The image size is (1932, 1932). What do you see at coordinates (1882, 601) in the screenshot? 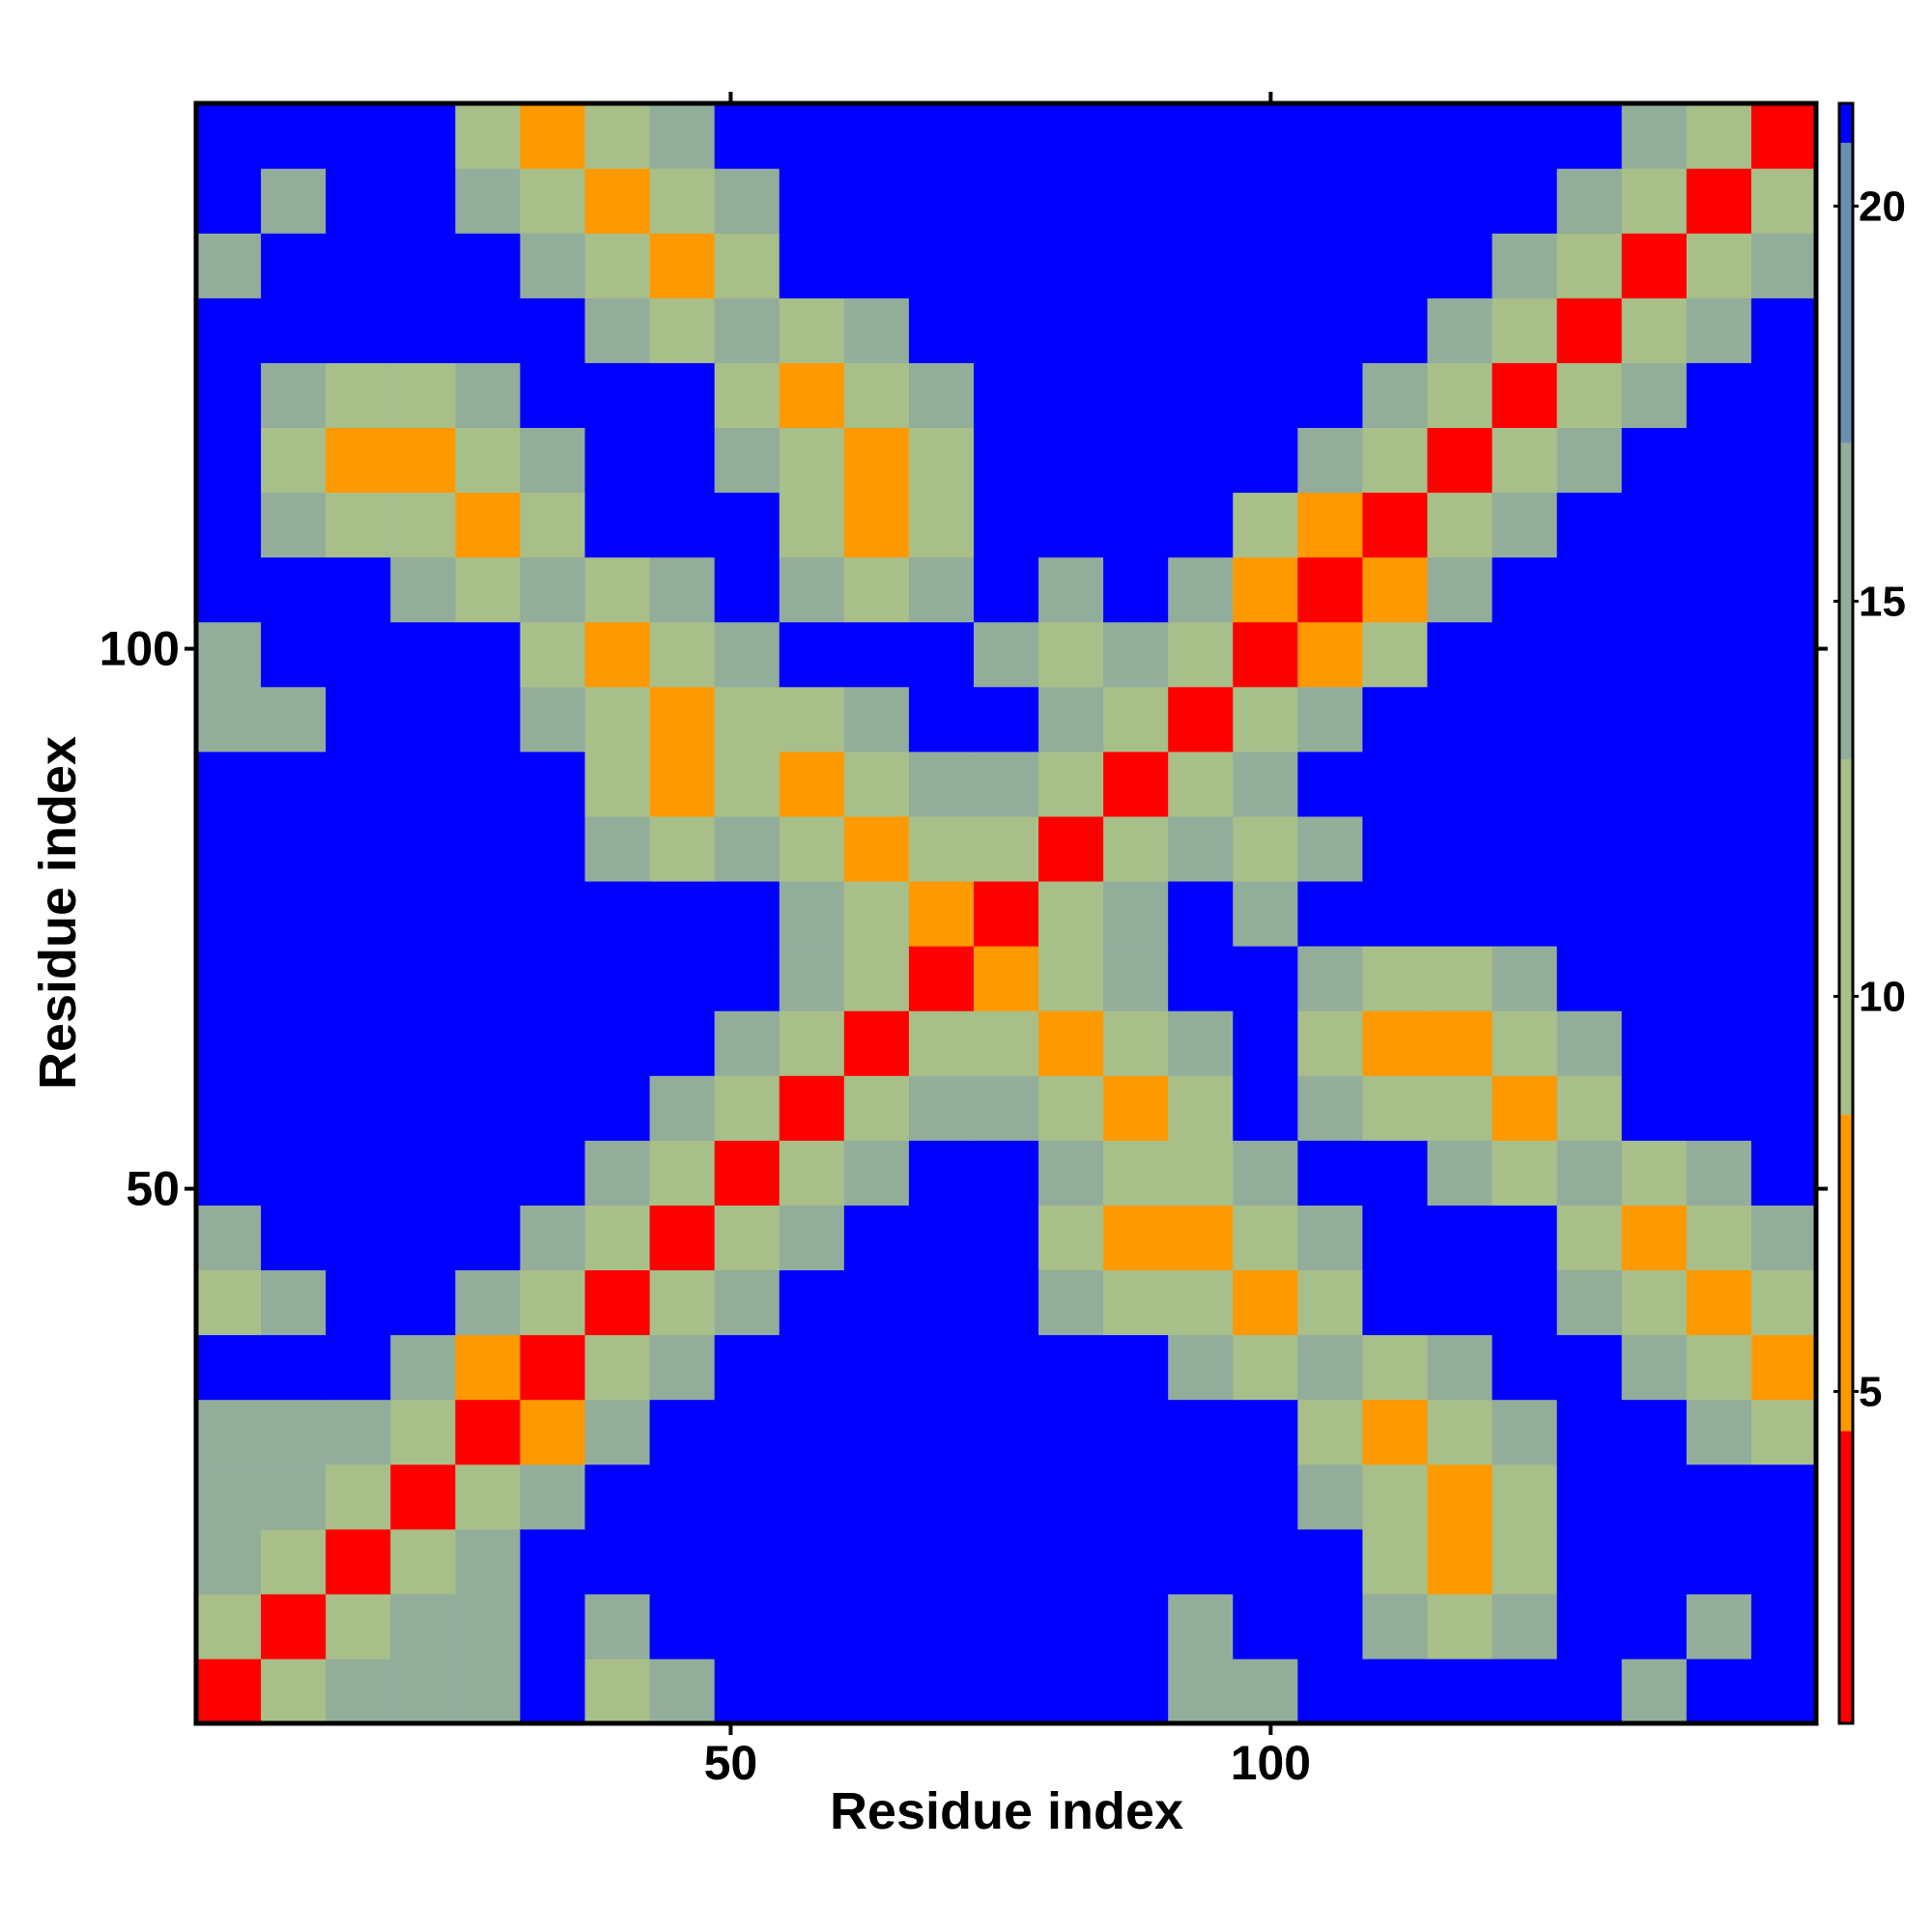
I see `colorbar-tick-label: 15` at bounding box center [1882, 601].